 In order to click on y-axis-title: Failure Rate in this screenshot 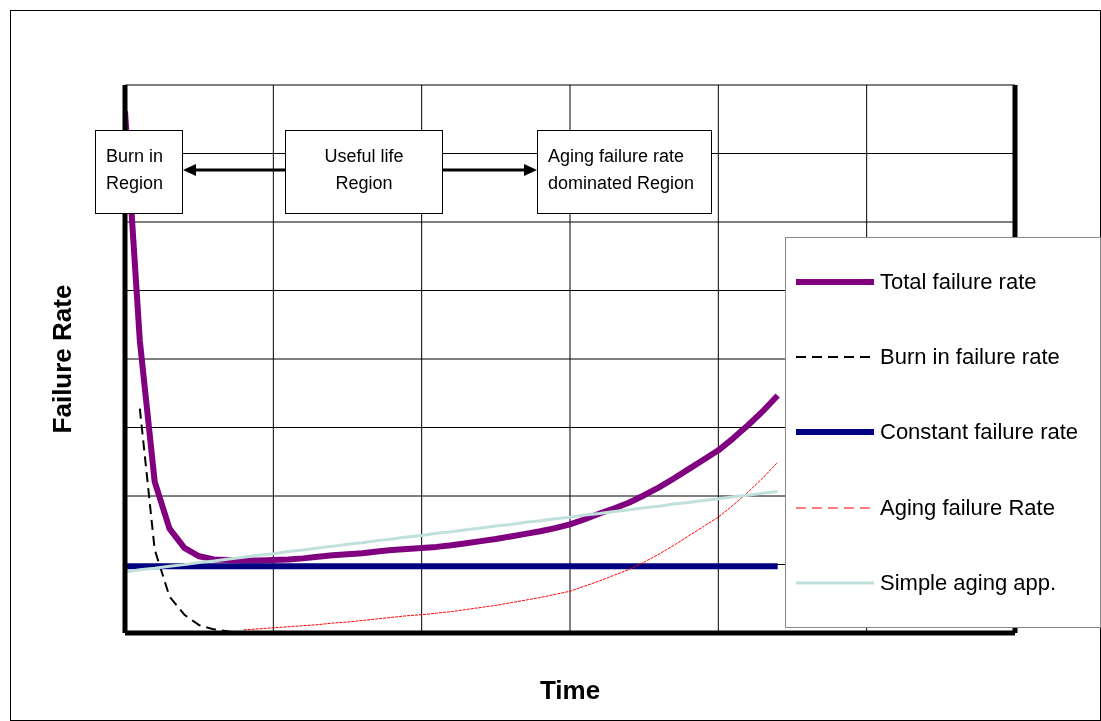, I will do `click(62, 359)`.